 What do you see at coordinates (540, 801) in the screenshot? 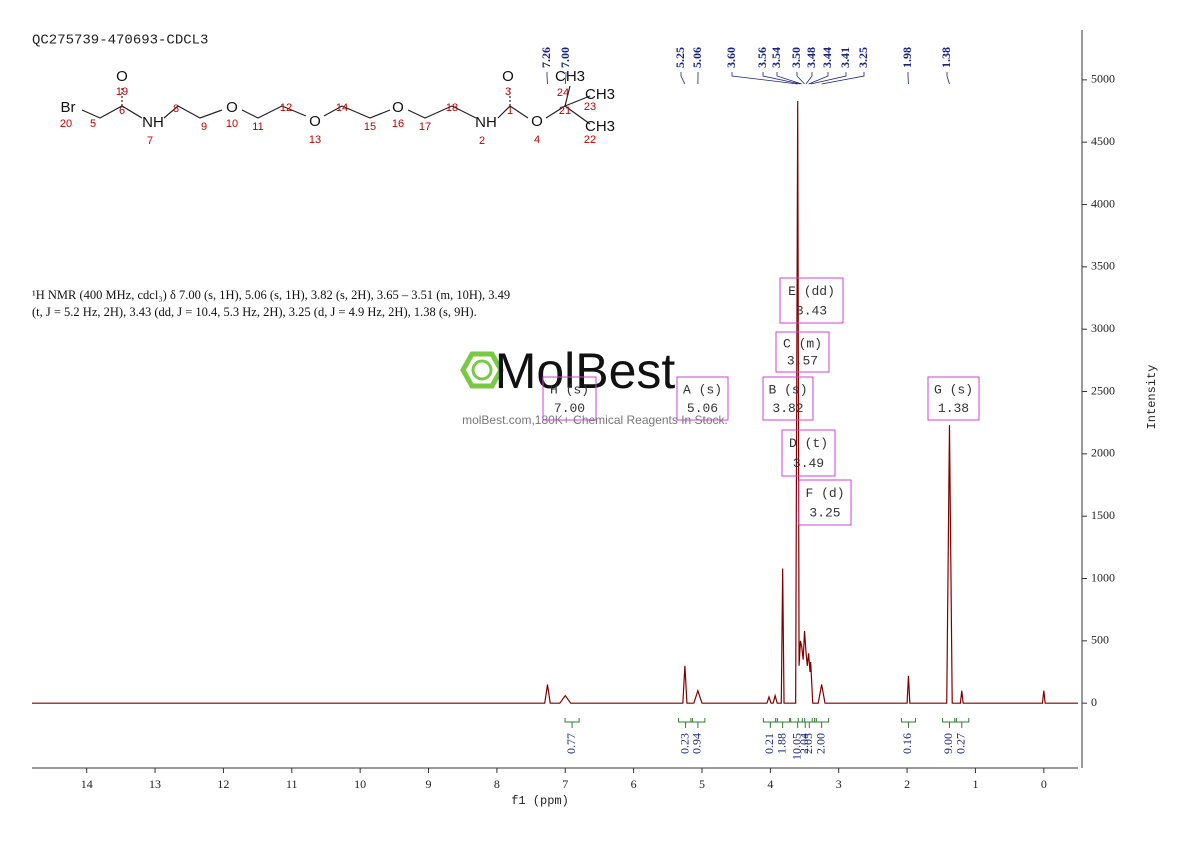
I see `x-axis-label: f1 (ppm)` at bounding box center [540, 801].